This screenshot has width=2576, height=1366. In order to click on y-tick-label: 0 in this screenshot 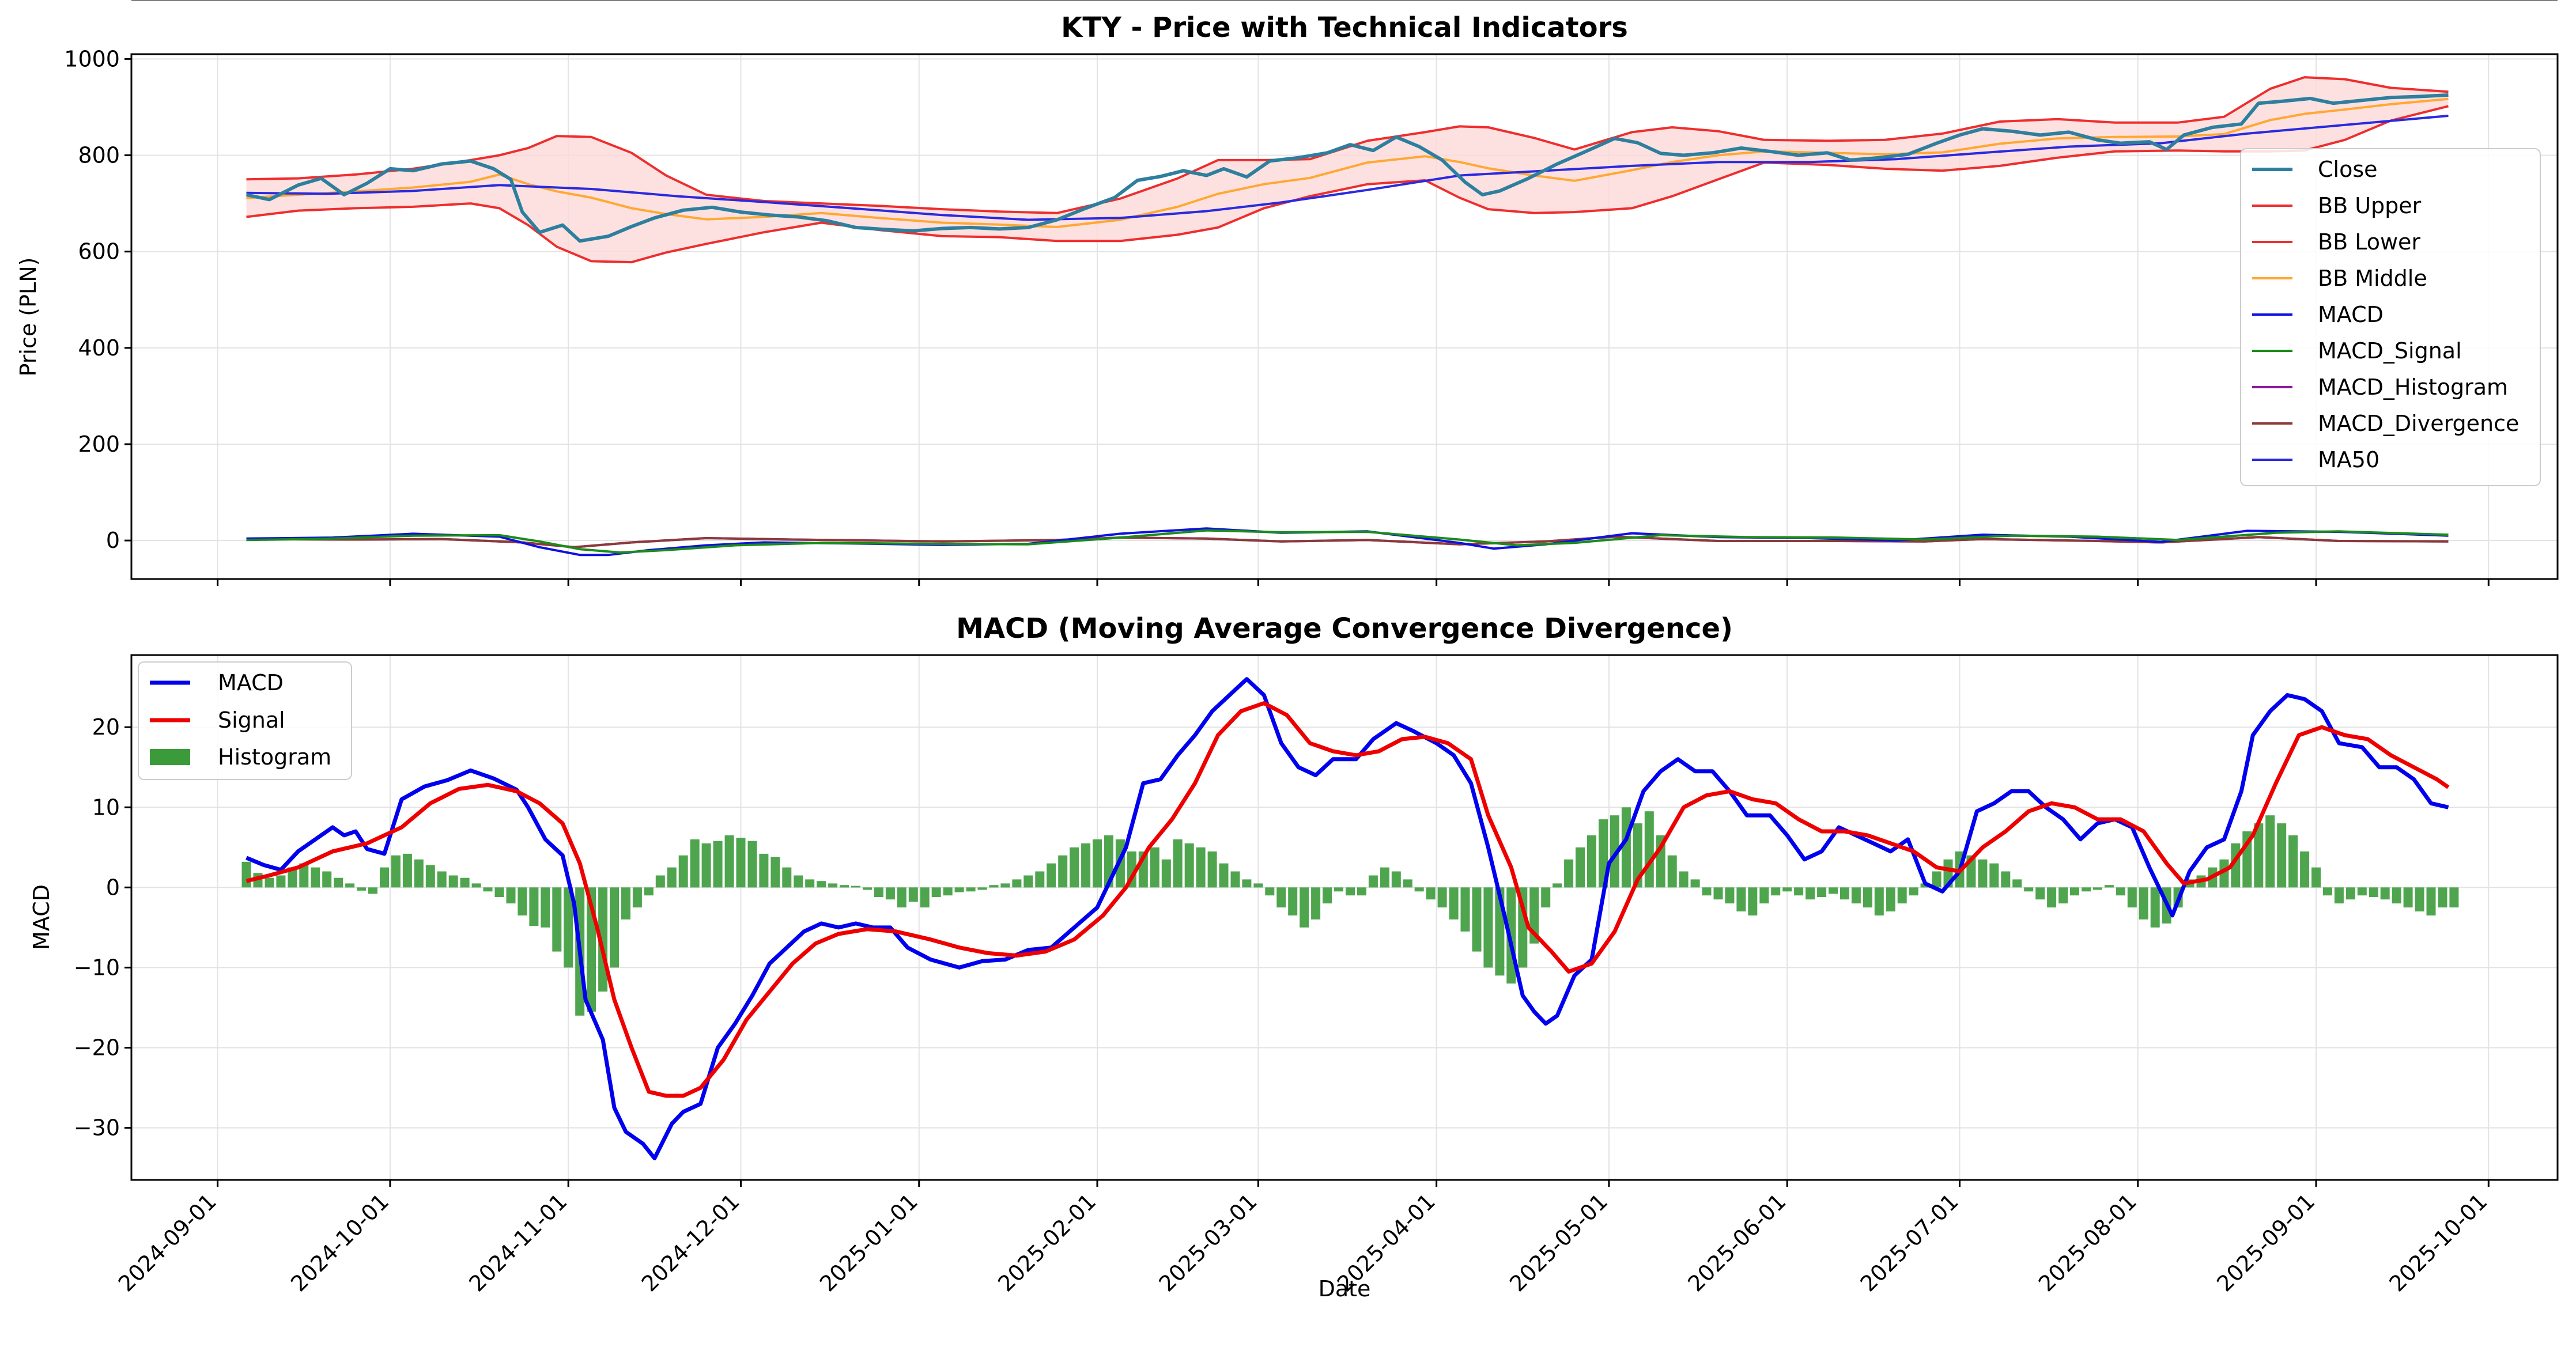, I will do `click(113, 887)`.